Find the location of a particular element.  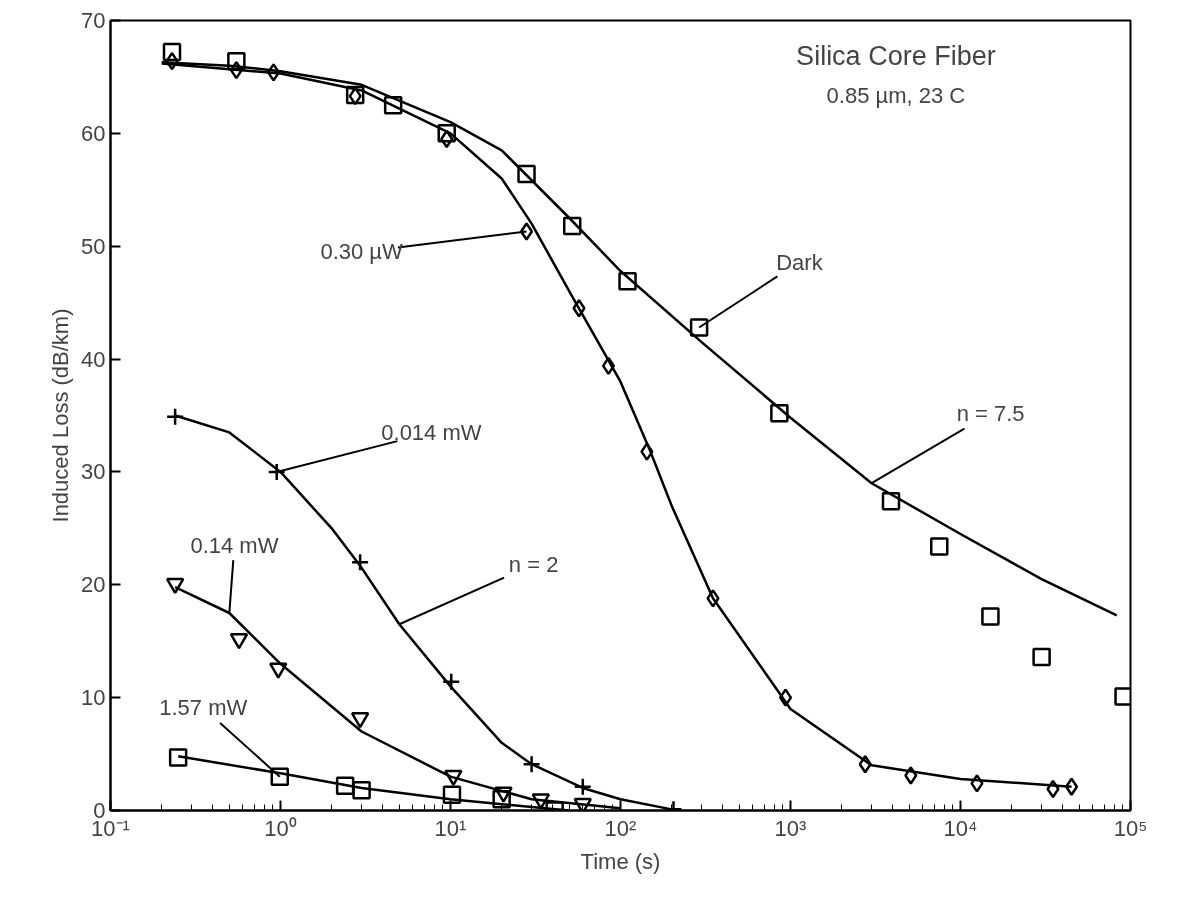

x-tick-label: 10⁵ is located at coordinates (1130, 828).